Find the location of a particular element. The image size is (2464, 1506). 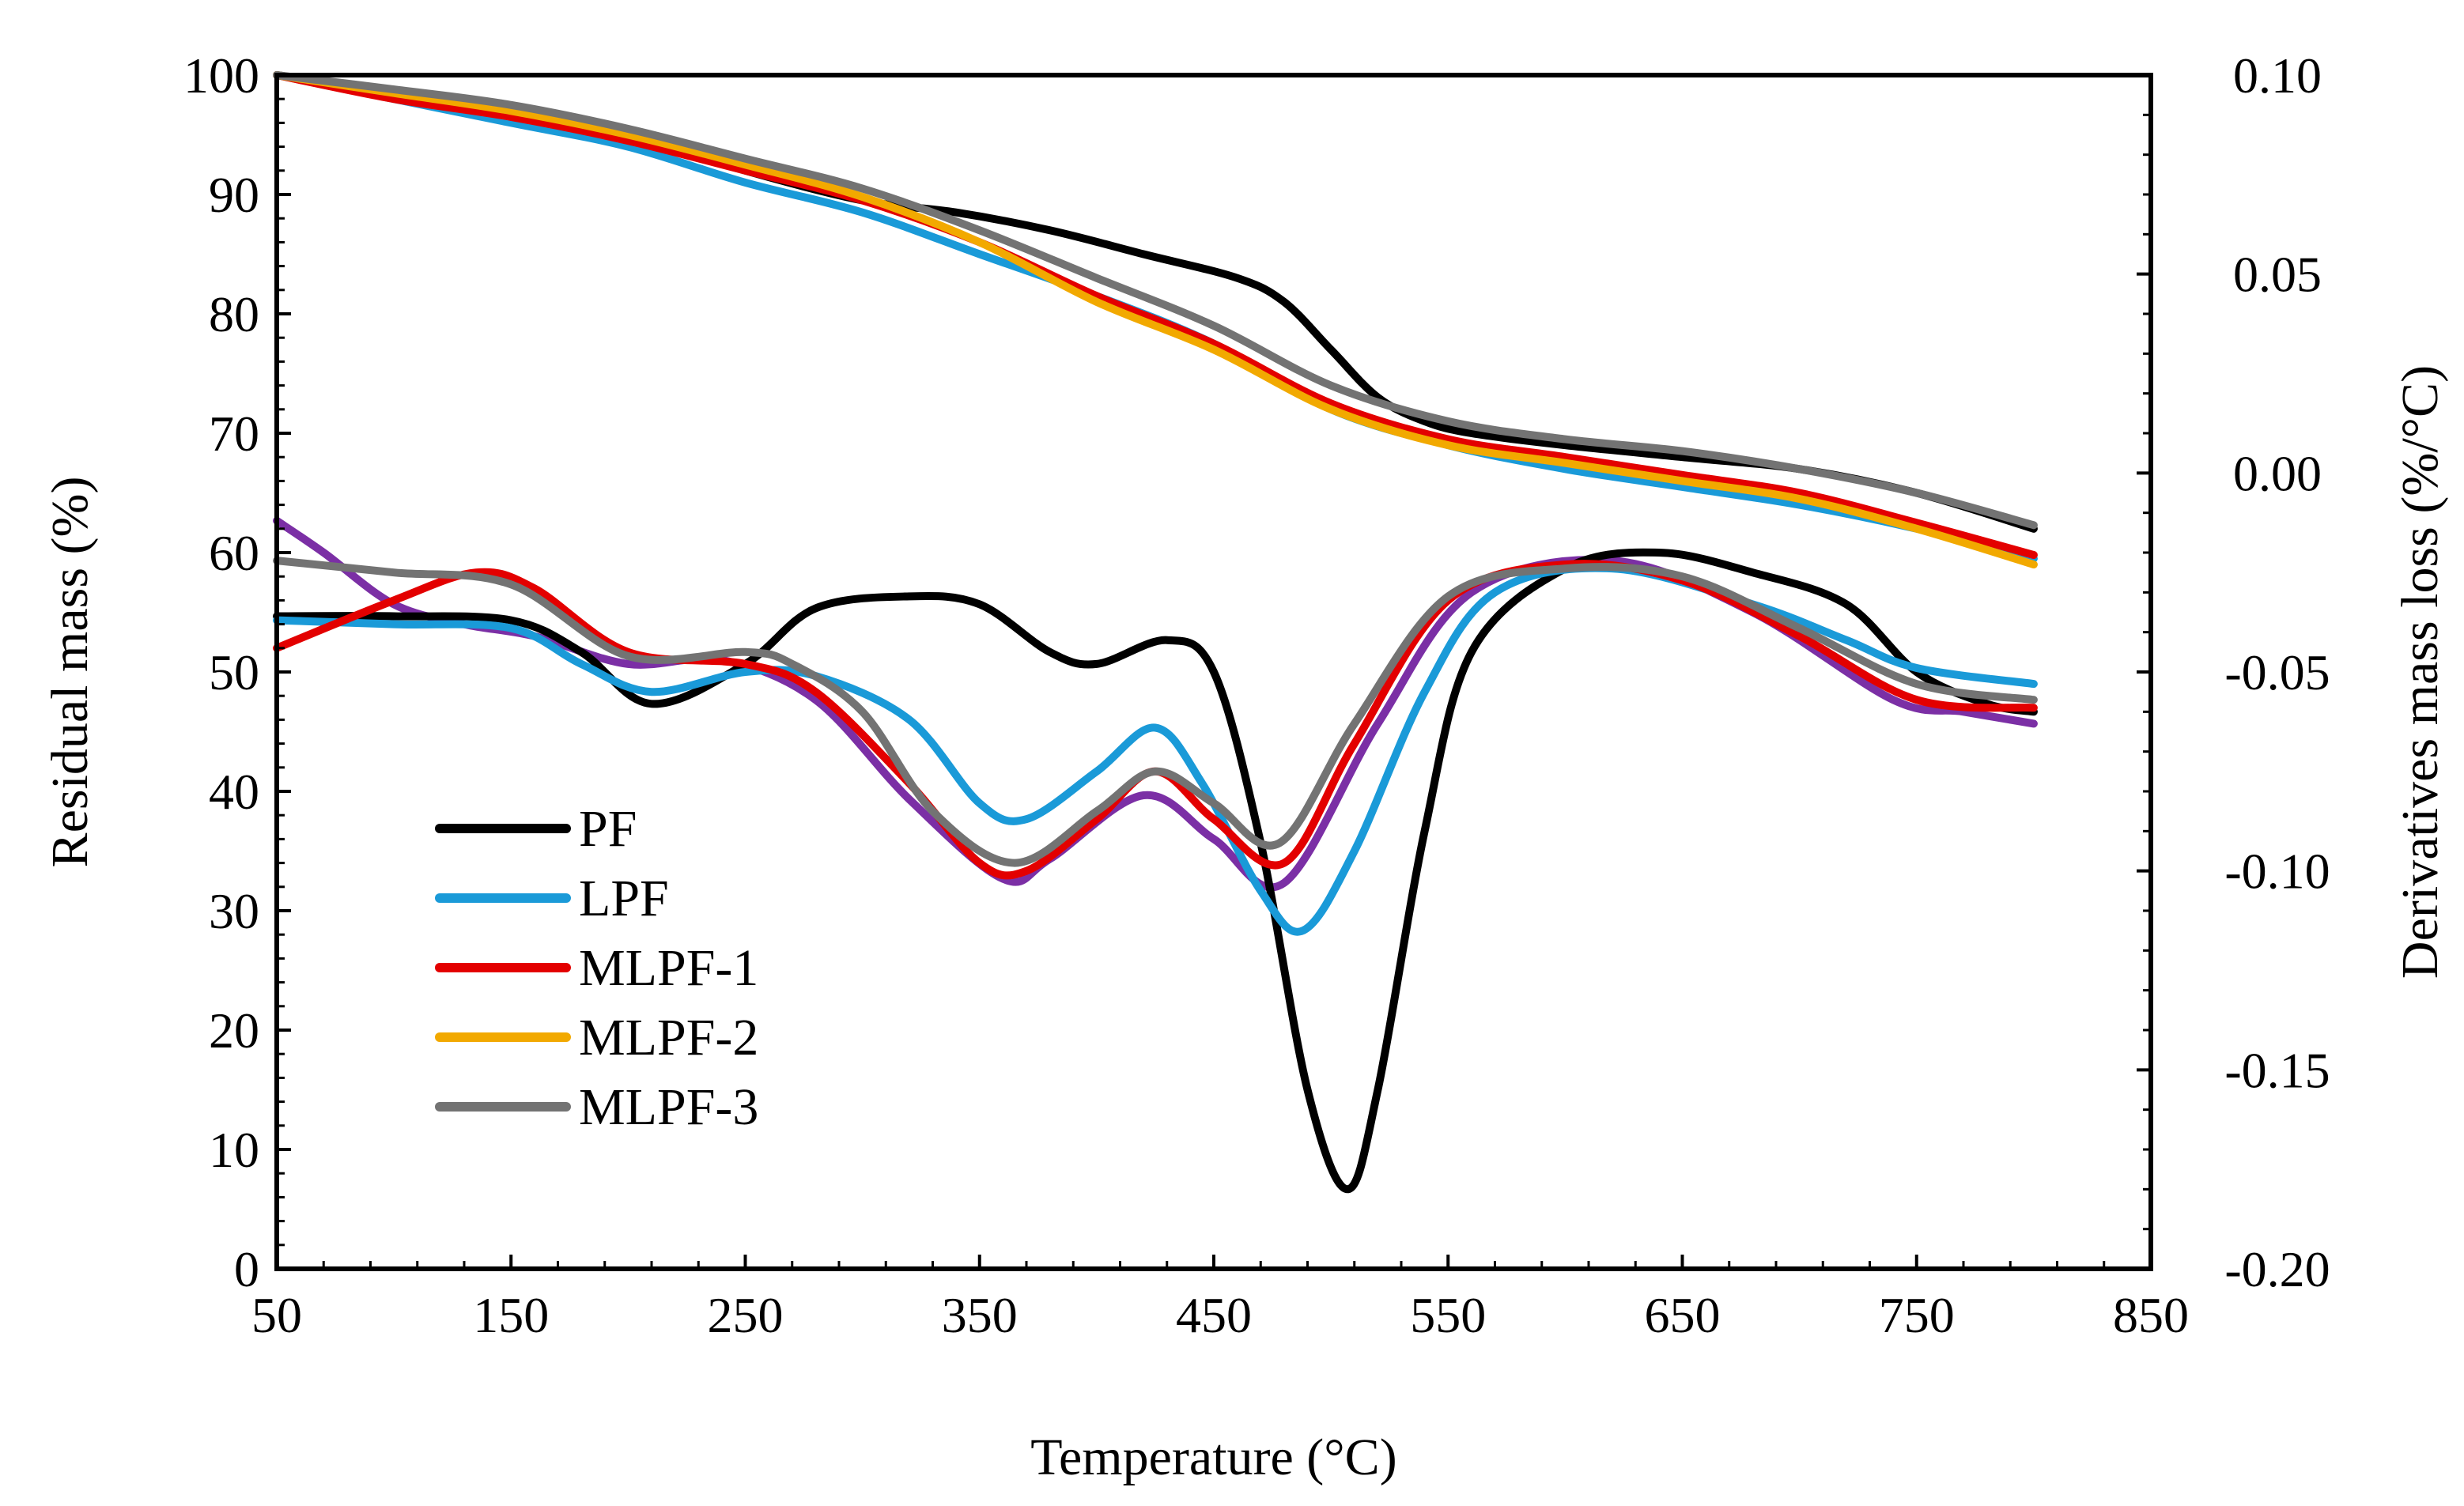

y2-tick-label: 0.05 is located at coordinates (2277, 275).